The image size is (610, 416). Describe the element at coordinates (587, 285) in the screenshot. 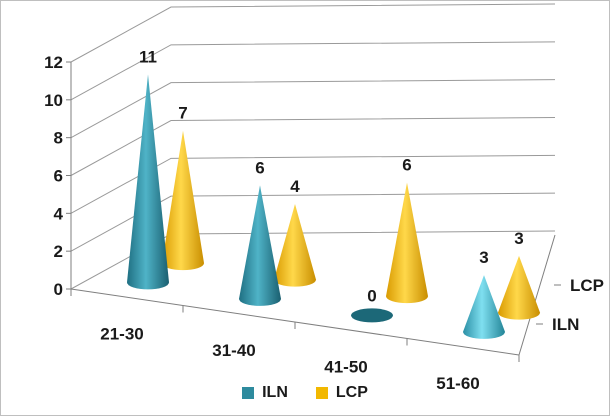

I see `depth-tick-label: LCP` at that location.